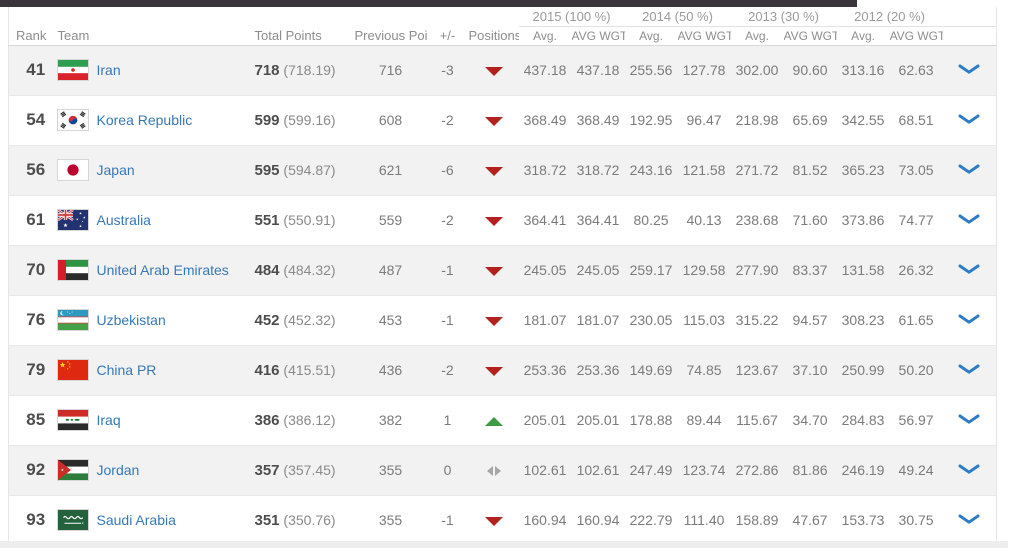 The image size is (1034, 548). I want to click on total-points-cell: 595 (594.87), so click(303, 170).